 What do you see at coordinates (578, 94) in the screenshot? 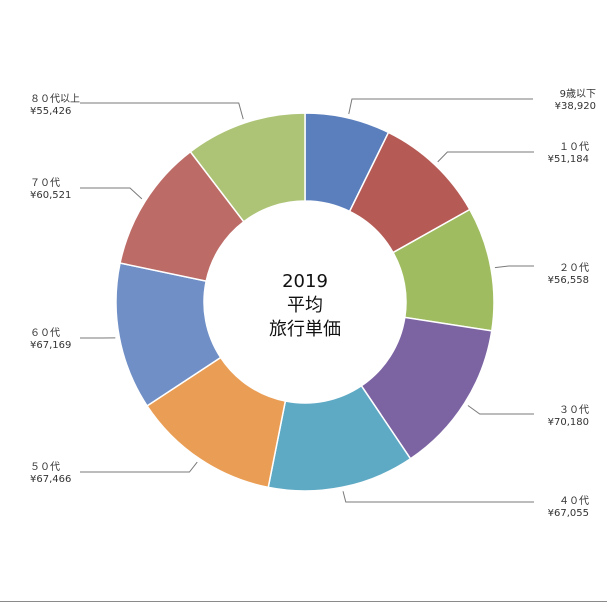
I see `slice-label-category-1: 9歳以下` at bounding box center [578, 94].